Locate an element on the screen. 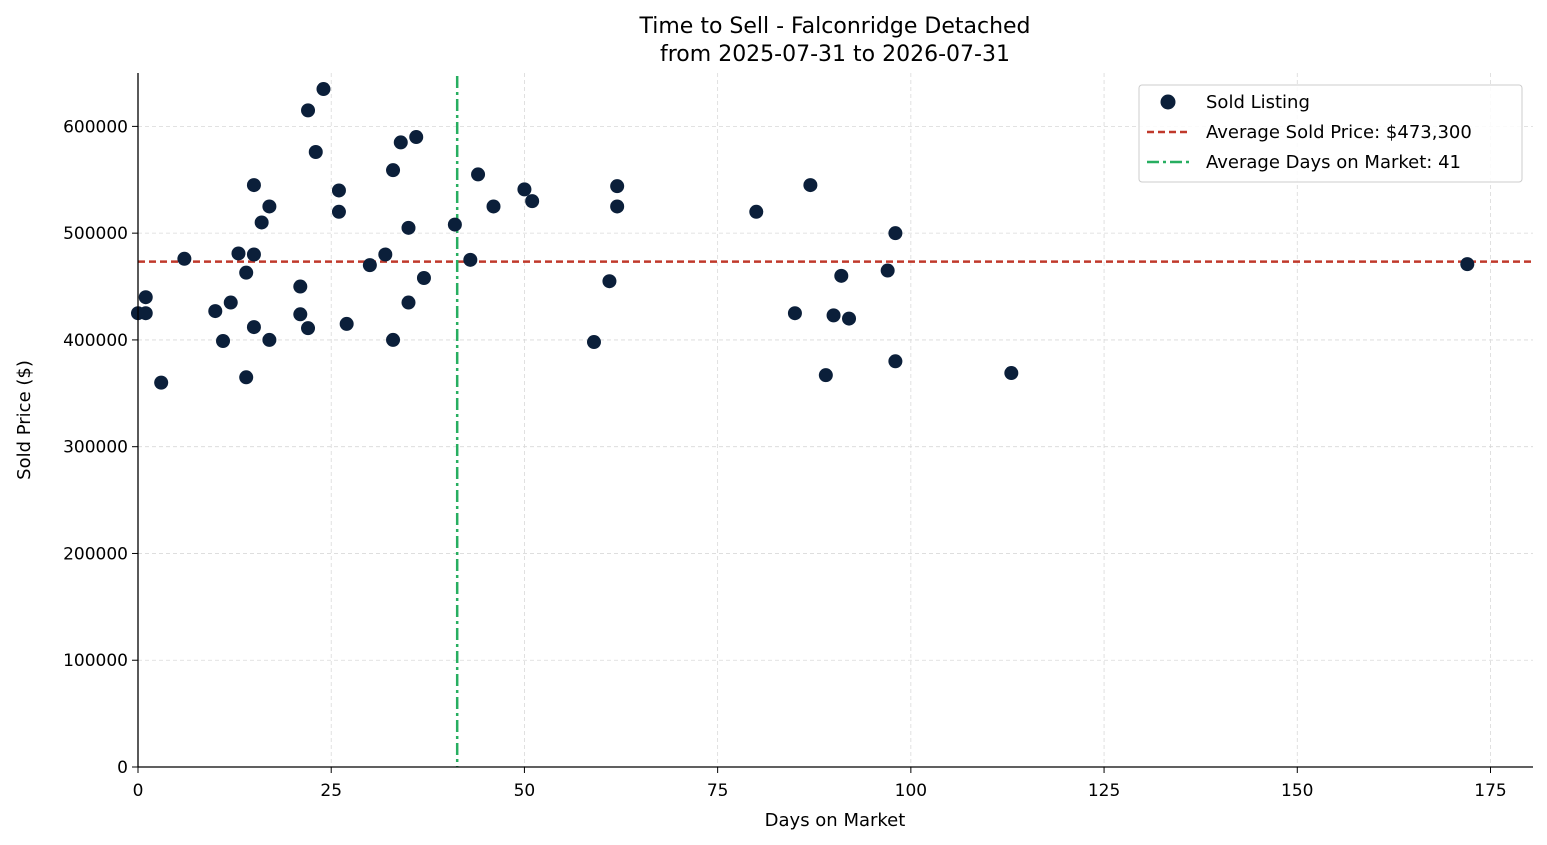 This screenshot has height=845, width=1547. y-axis-label: Sold Price ($) is located at coordinates (24, 420).